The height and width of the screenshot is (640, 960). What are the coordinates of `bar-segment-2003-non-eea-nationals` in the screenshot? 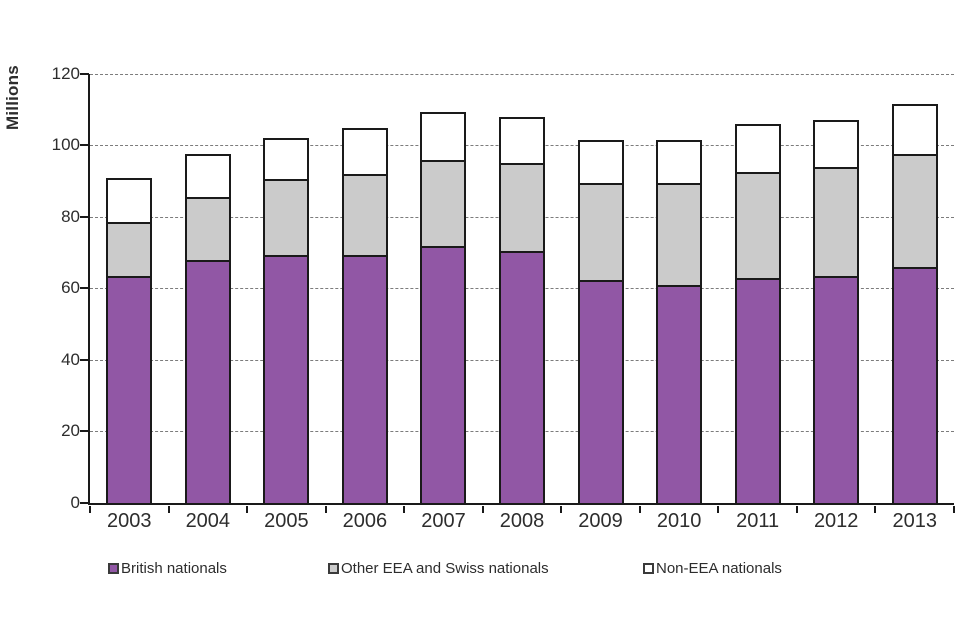 It's located at (129, 200).